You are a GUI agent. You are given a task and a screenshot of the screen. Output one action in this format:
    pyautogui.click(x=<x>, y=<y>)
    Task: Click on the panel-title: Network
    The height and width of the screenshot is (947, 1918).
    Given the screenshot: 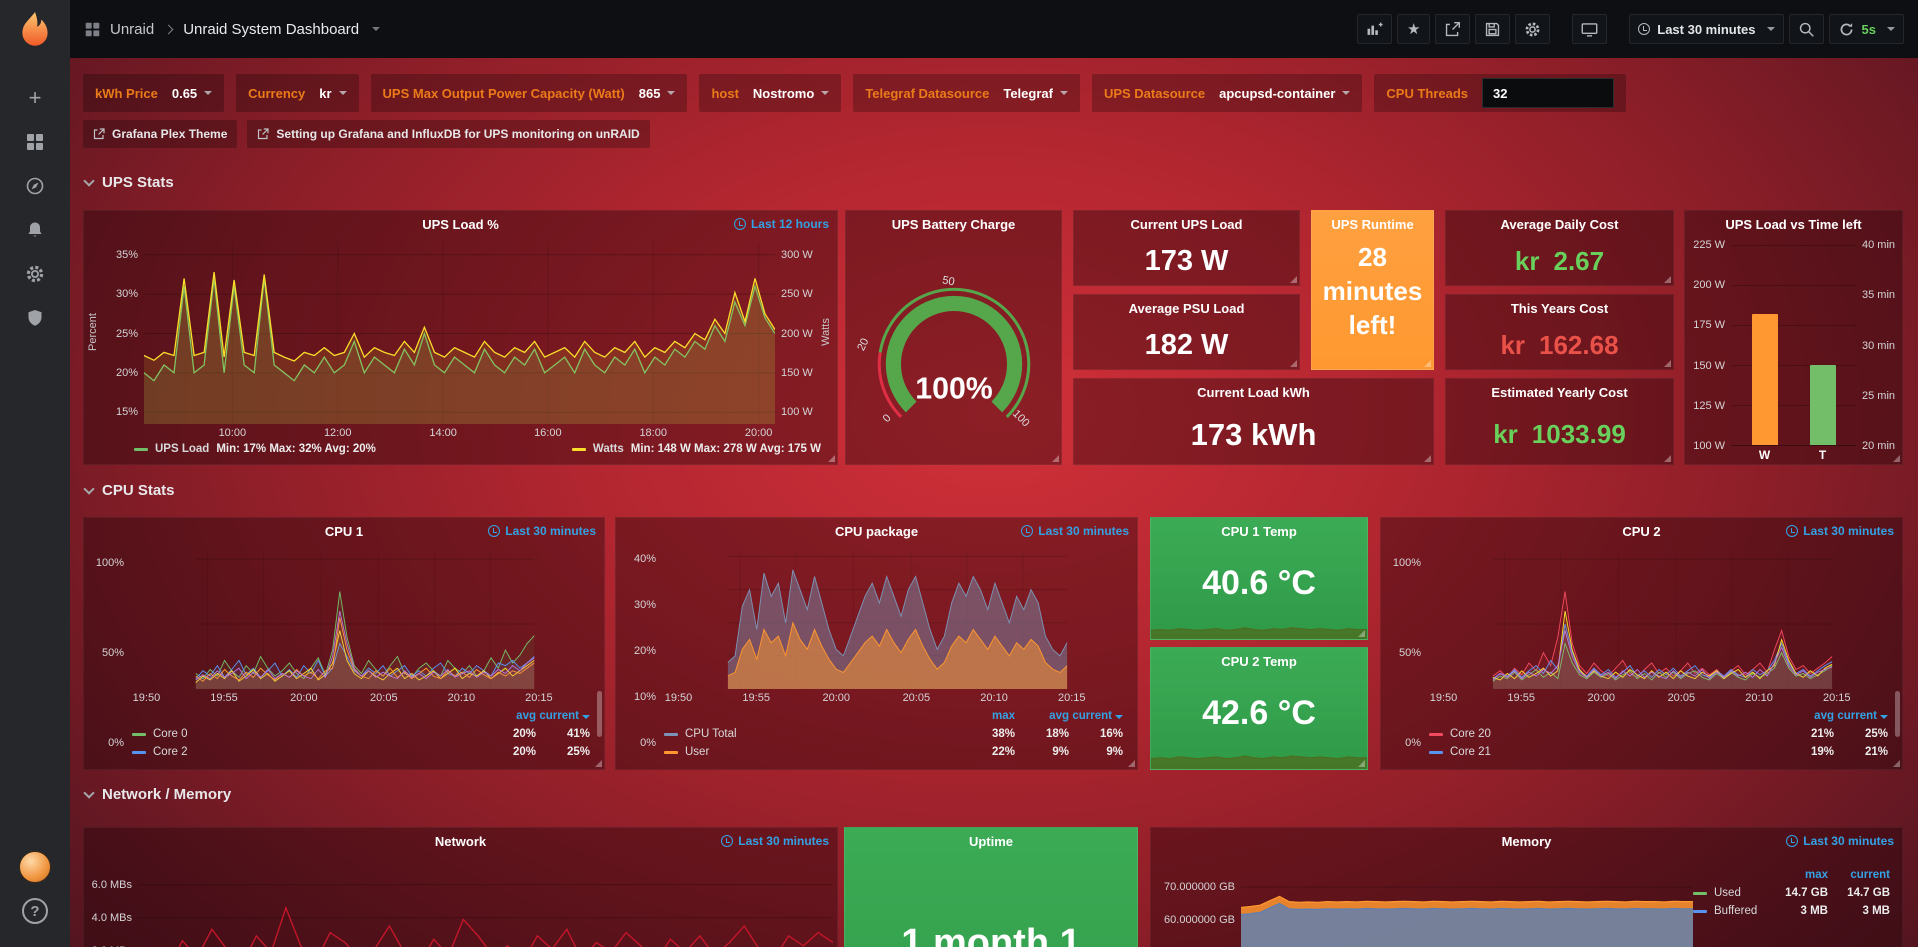 What is the action you would take?
    pyautogui.click(x=460, y=841)
    